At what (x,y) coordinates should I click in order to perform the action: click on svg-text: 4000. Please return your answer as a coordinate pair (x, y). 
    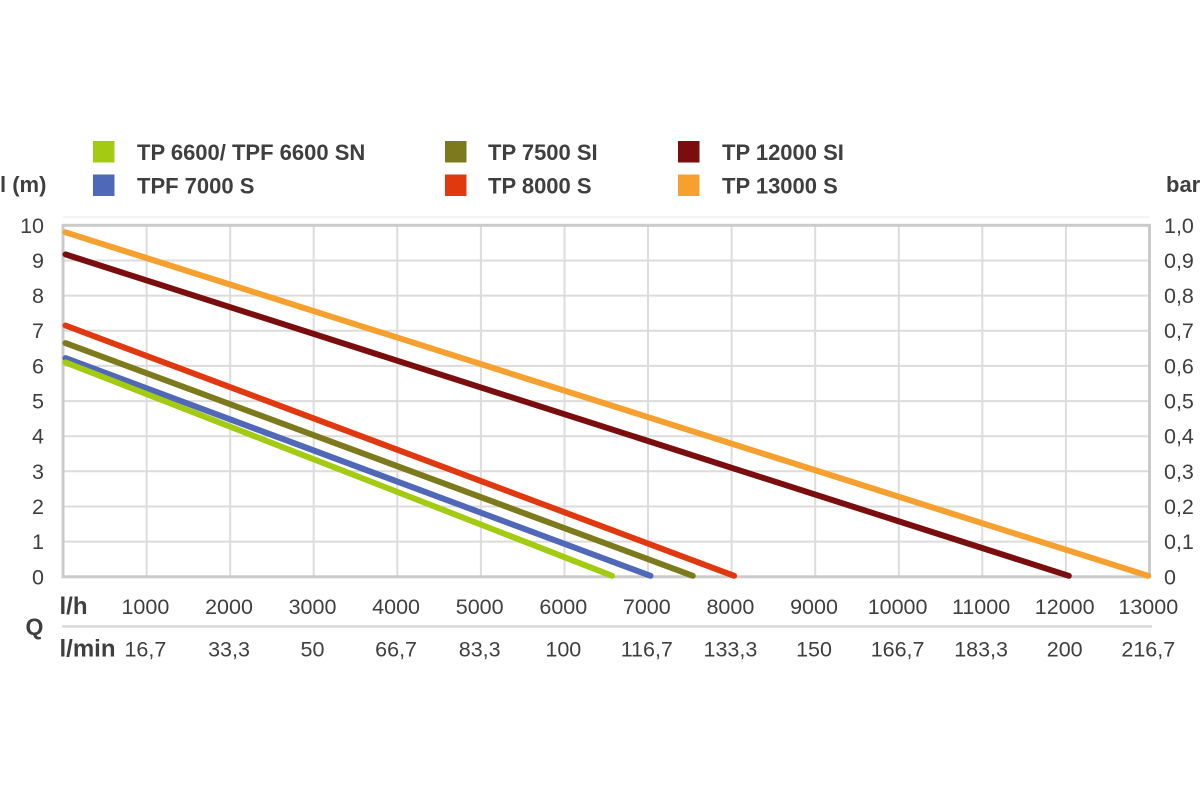
    Looking at the image, I should click on (396, 607).